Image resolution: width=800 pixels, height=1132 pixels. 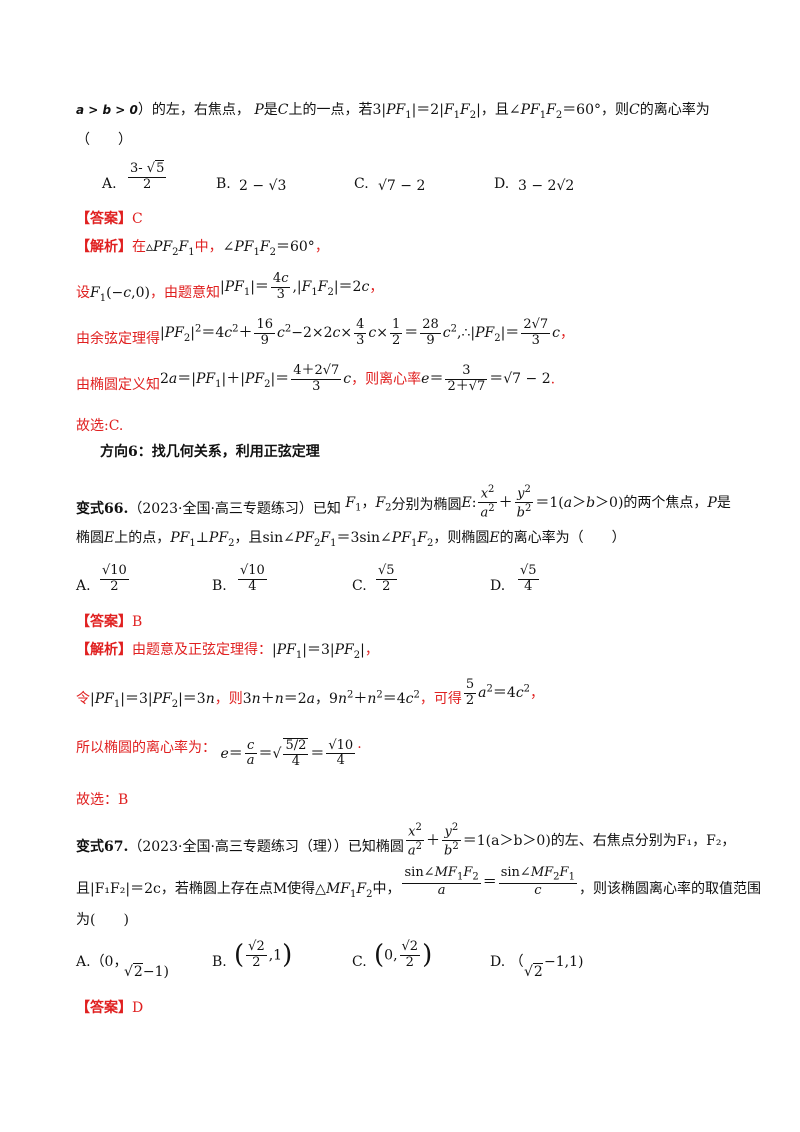 I want to click on analysis-text: ，则离心率, so click(x=386, y=379).